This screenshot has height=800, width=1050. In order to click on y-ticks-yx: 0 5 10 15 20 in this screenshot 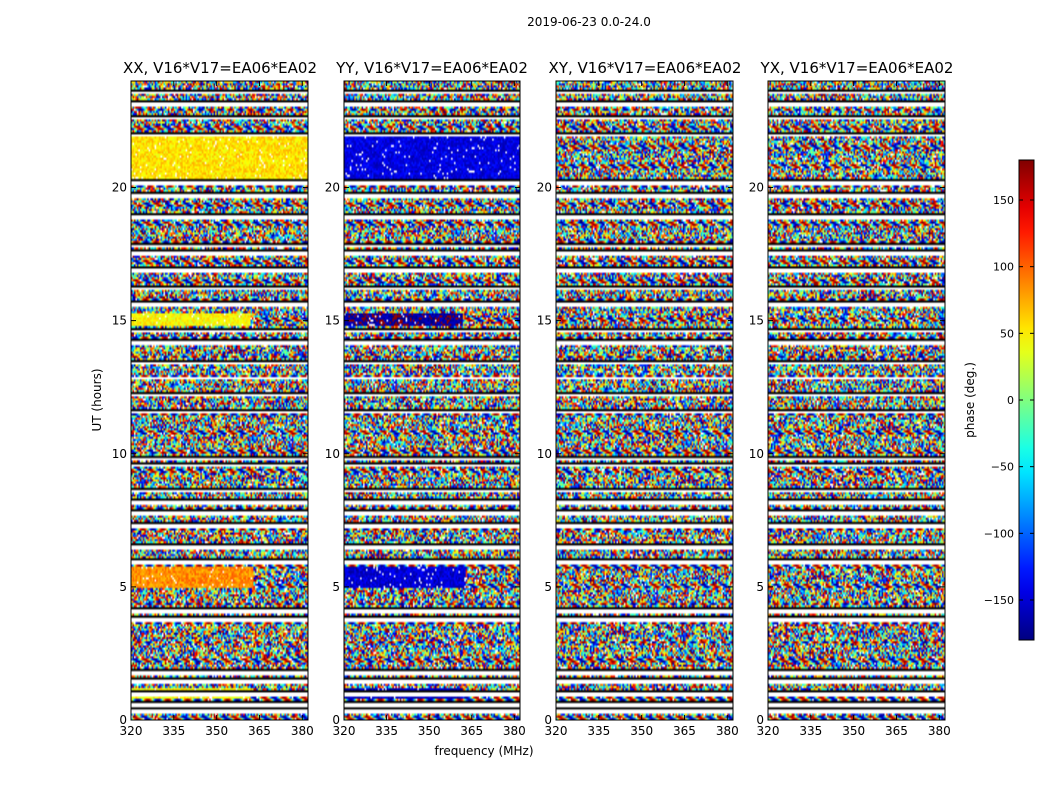, I will do `click(847, 454)`.